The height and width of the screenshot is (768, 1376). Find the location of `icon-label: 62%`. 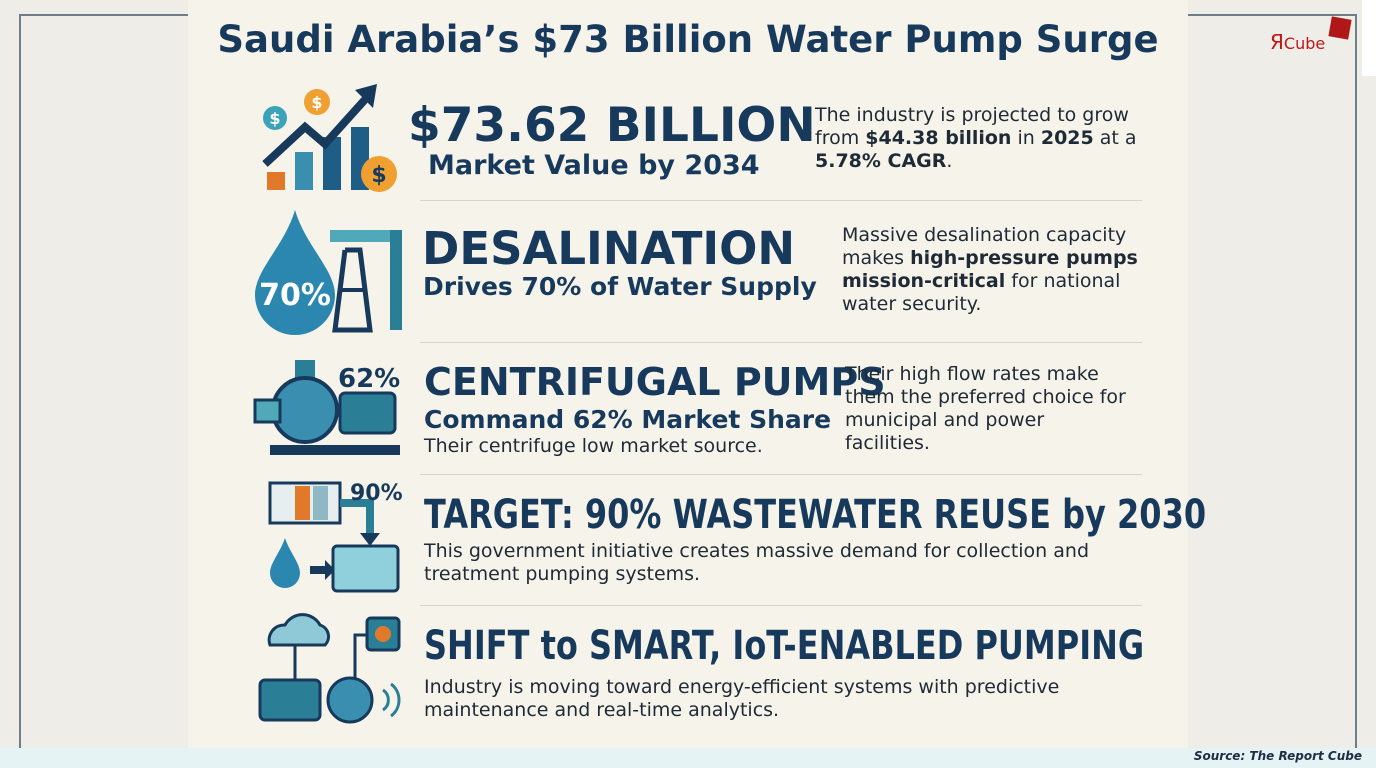

icon-label: 62% is located at coordinates (369, 379).